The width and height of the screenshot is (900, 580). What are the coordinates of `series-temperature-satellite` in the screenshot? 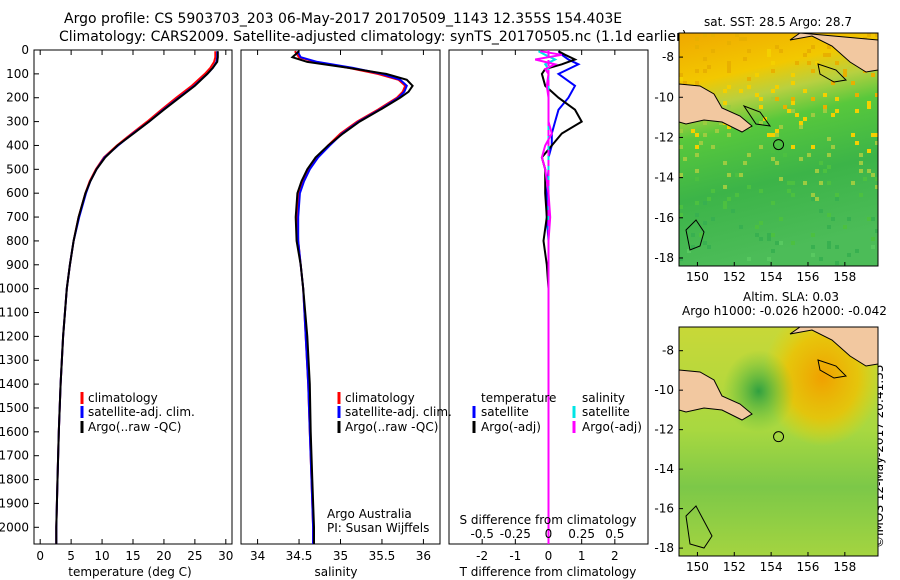 It's located at (563, 297).